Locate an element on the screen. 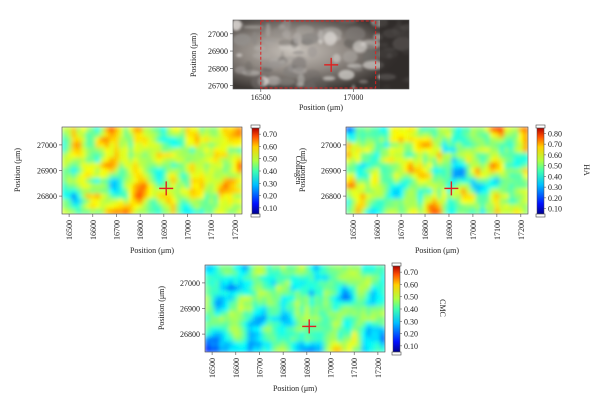 This screenshot has width=600, height=414. collagen-colorbar-scale is located at coordinates (255, 171).